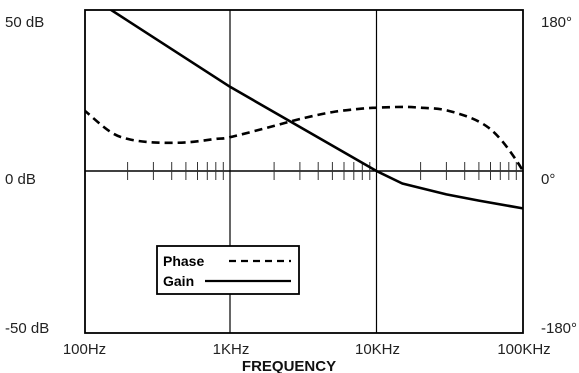  What do you see at coordinates (322, 171) in the screenshot?
I see `frequency-minor-ticks` at bounding box center [322, 171].